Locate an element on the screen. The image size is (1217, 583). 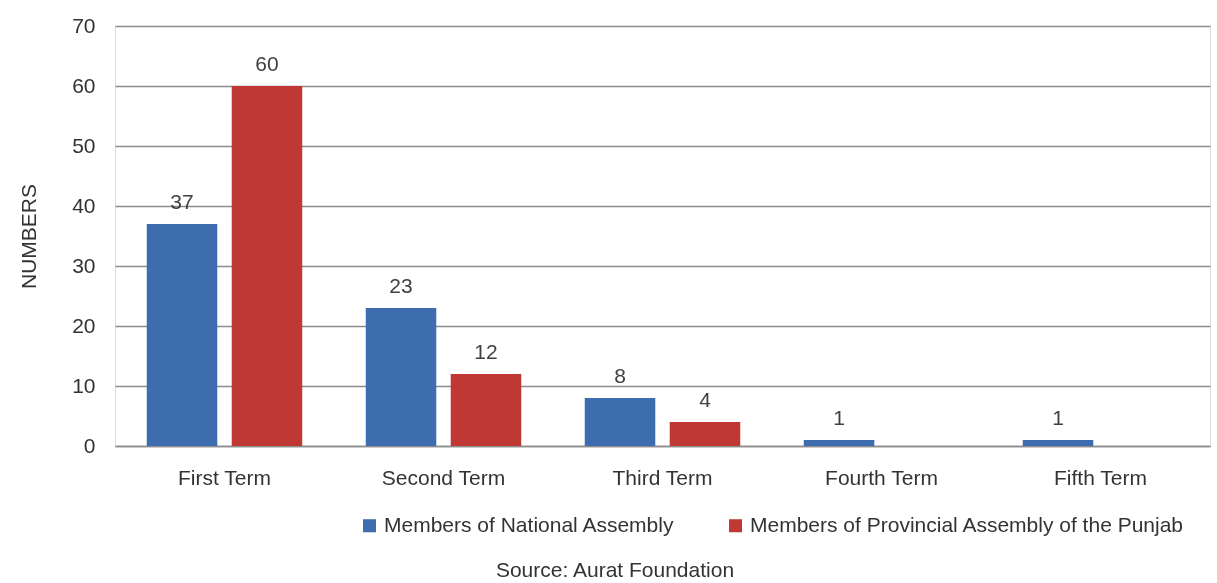
y-tick-label: 60 is located at coordinates (84, 85).